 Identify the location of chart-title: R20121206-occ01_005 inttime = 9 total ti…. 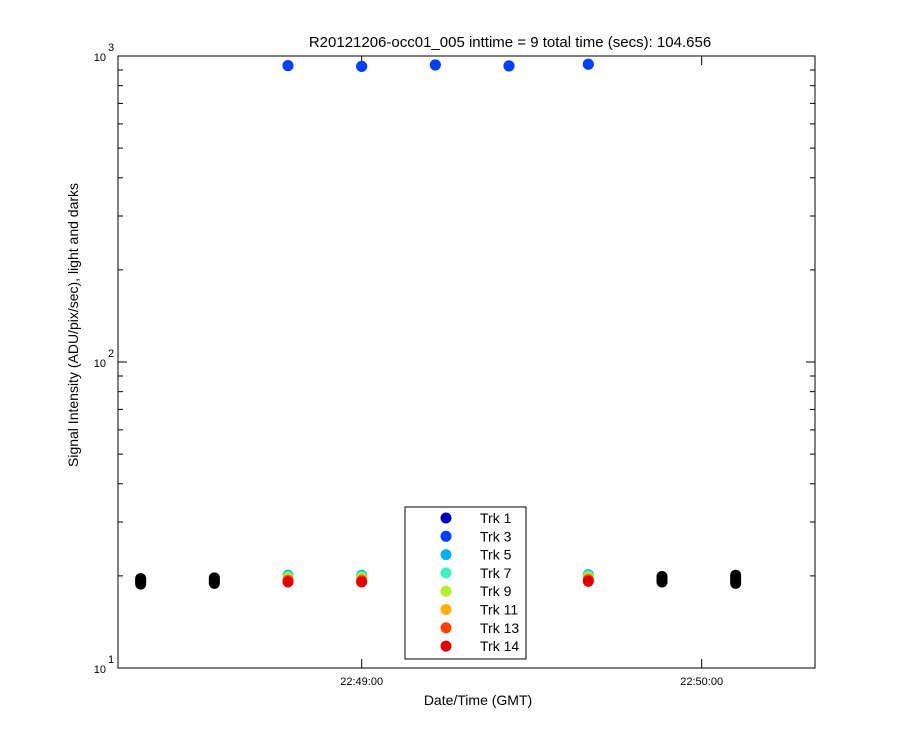
(510, 42).